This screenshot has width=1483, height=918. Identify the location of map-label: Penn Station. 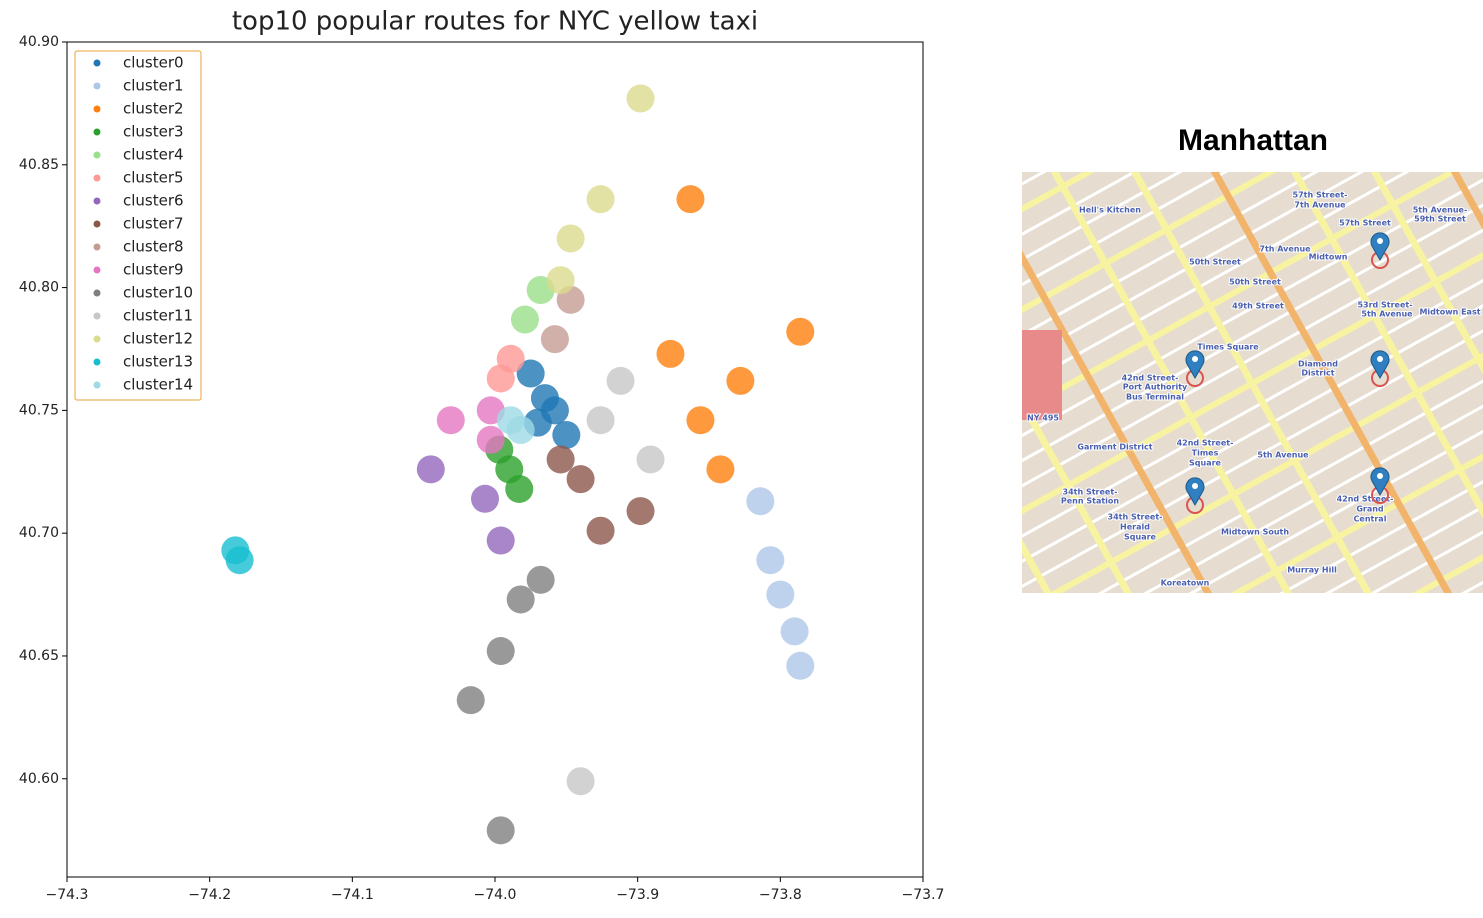
(1090, 501).